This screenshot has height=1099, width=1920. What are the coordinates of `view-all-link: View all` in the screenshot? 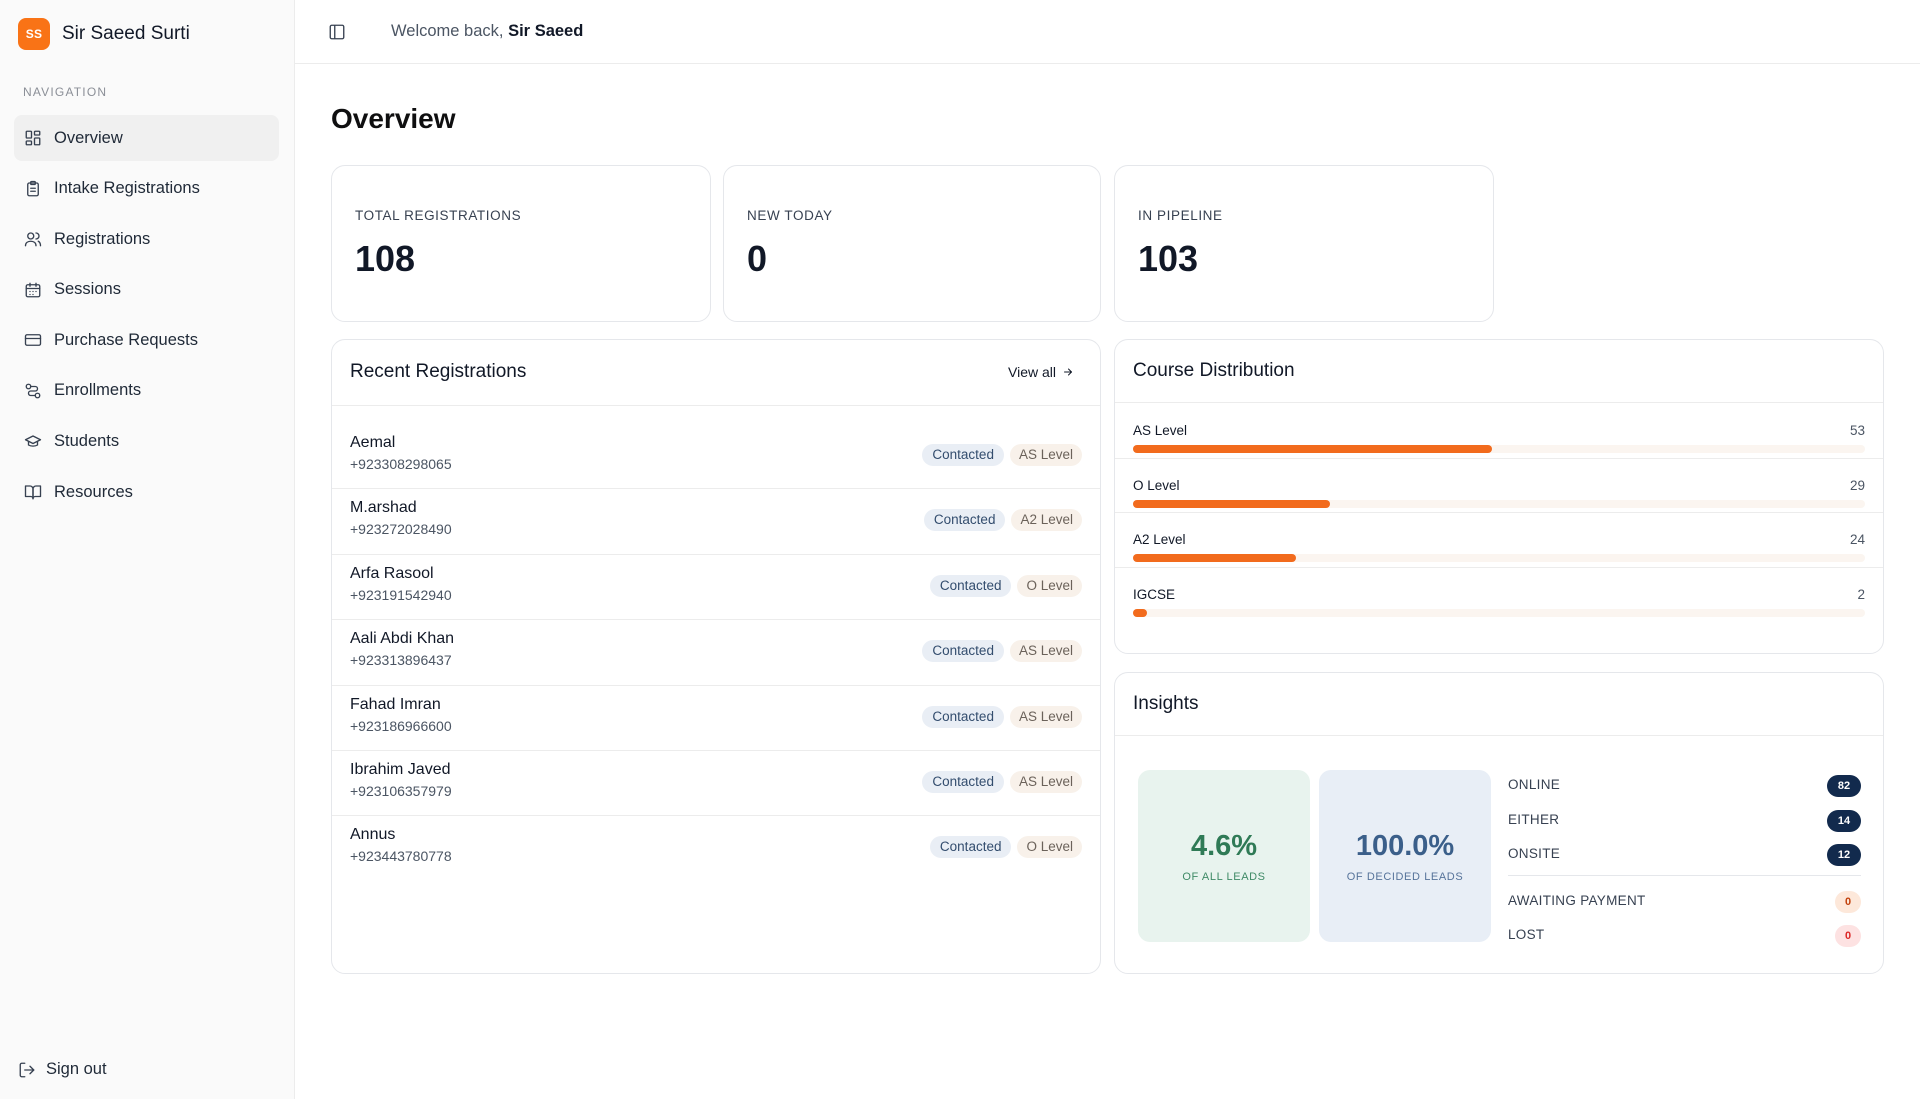 It's located at (1041, 372).